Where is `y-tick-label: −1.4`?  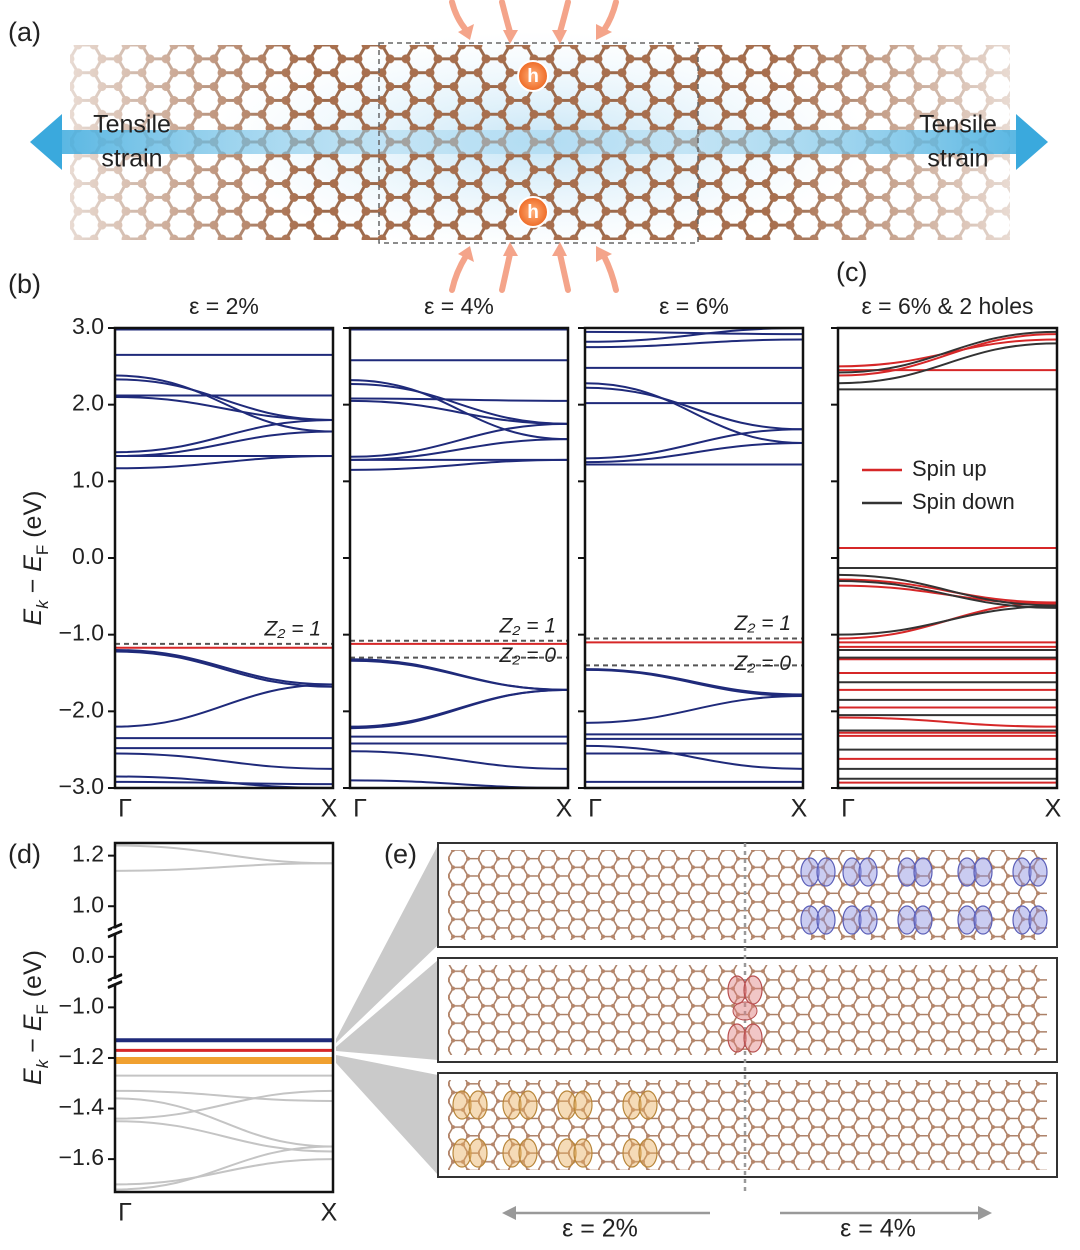 y-tick-label: −1.4 is located at coordinates (82, 1107).